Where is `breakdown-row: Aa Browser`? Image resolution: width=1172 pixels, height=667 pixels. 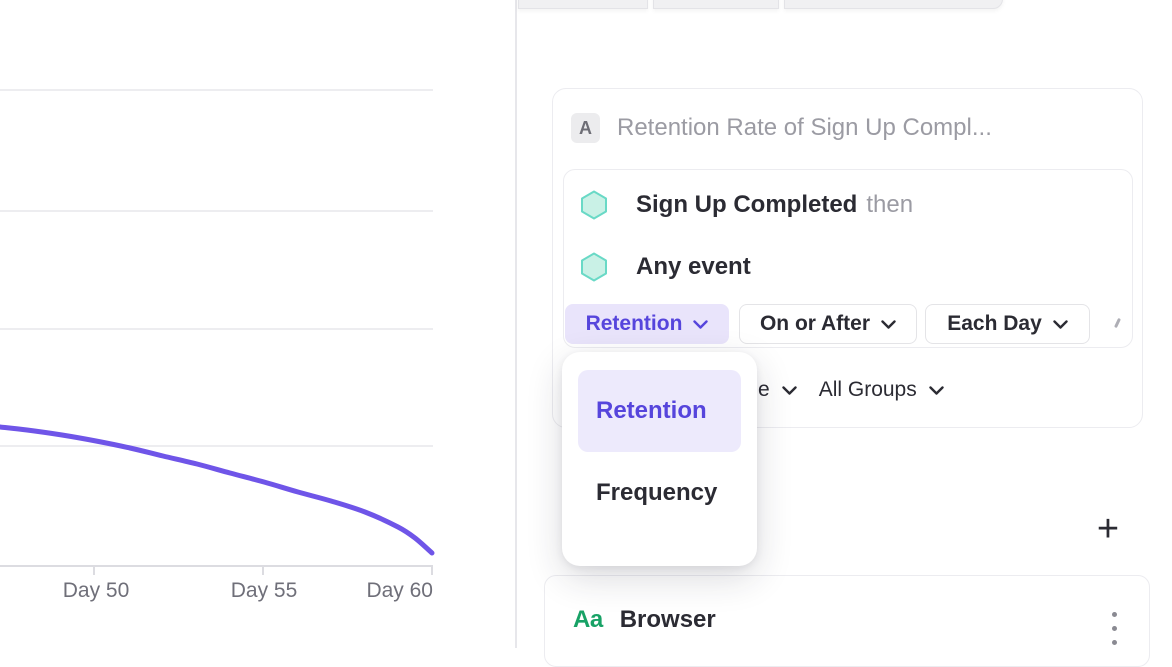
breakdown-row: Aa Browser is located at coordinates (630, 620).